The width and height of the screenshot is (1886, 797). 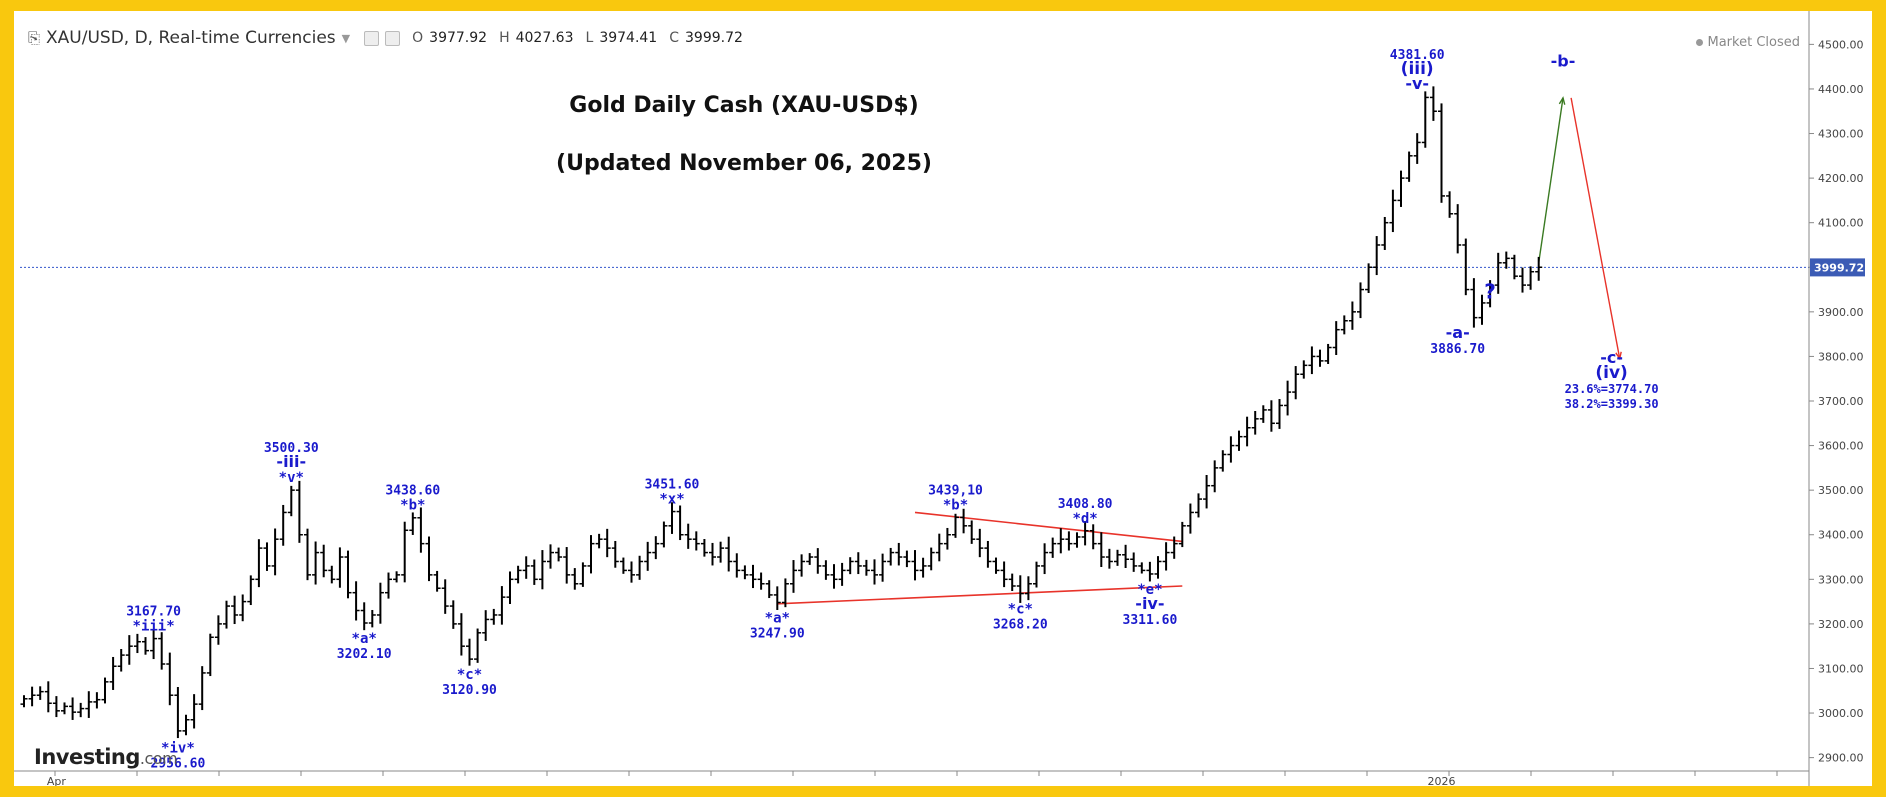 I want to click on wave-label: 3500.30, so click(x=291, y=448).